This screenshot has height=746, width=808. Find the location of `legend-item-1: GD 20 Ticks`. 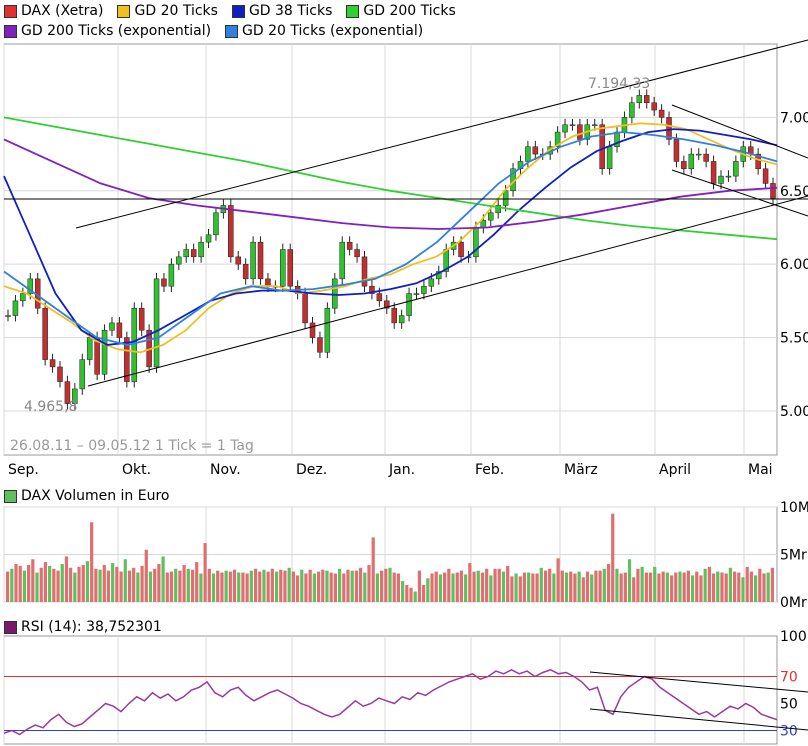

legend-item-1: GD 20 Ticks is located at coordinates (167, 11).